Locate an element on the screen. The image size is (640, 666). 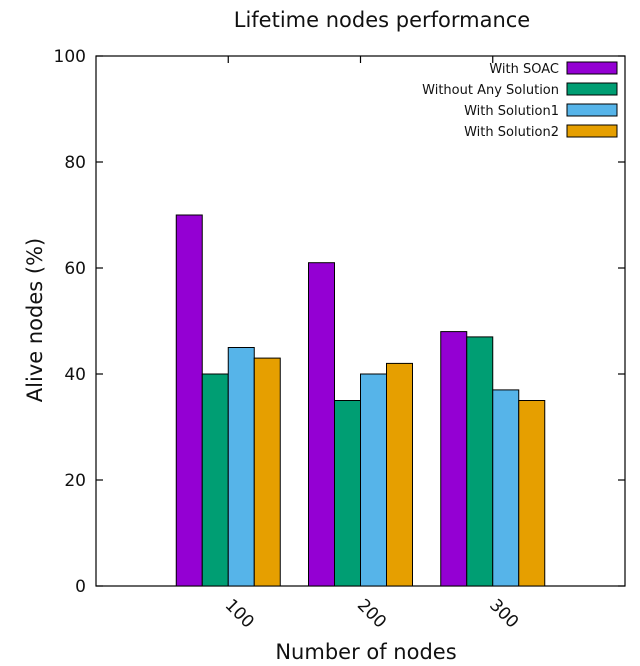
legend-label: With Solution2 is located at coordinates (511, 132).